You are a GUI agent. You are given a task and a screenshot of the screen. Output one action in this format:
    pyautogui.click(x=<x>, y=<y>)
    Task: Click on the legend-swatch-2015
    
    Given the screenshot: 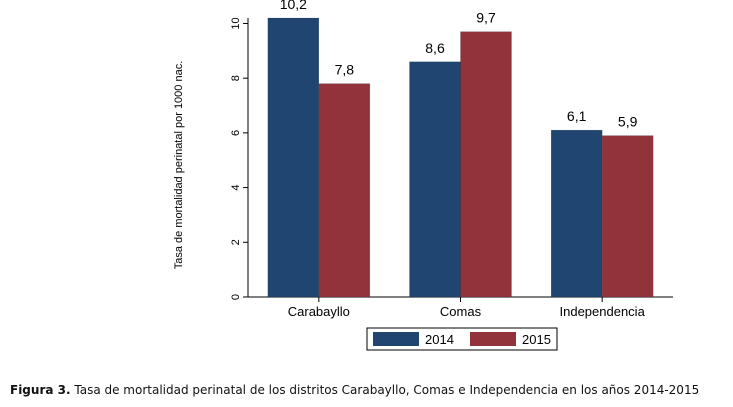 What is the action you would take?
    pyautogui.click(x=493, y=339)
    